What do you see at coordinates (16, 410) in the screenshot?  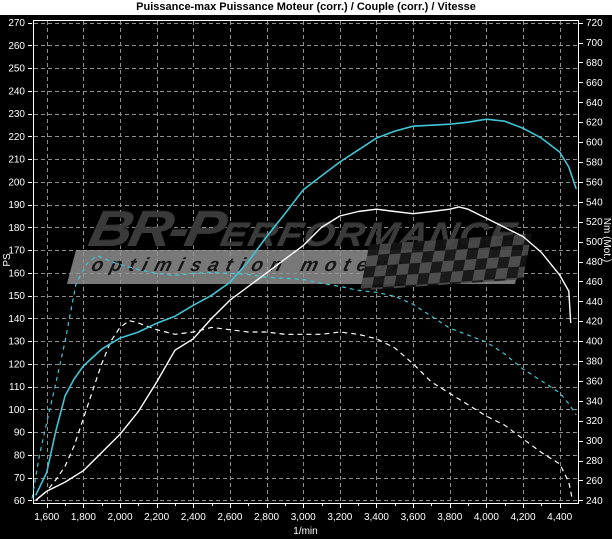 I see `svg-text: 100` at bounding box center [16, 410].